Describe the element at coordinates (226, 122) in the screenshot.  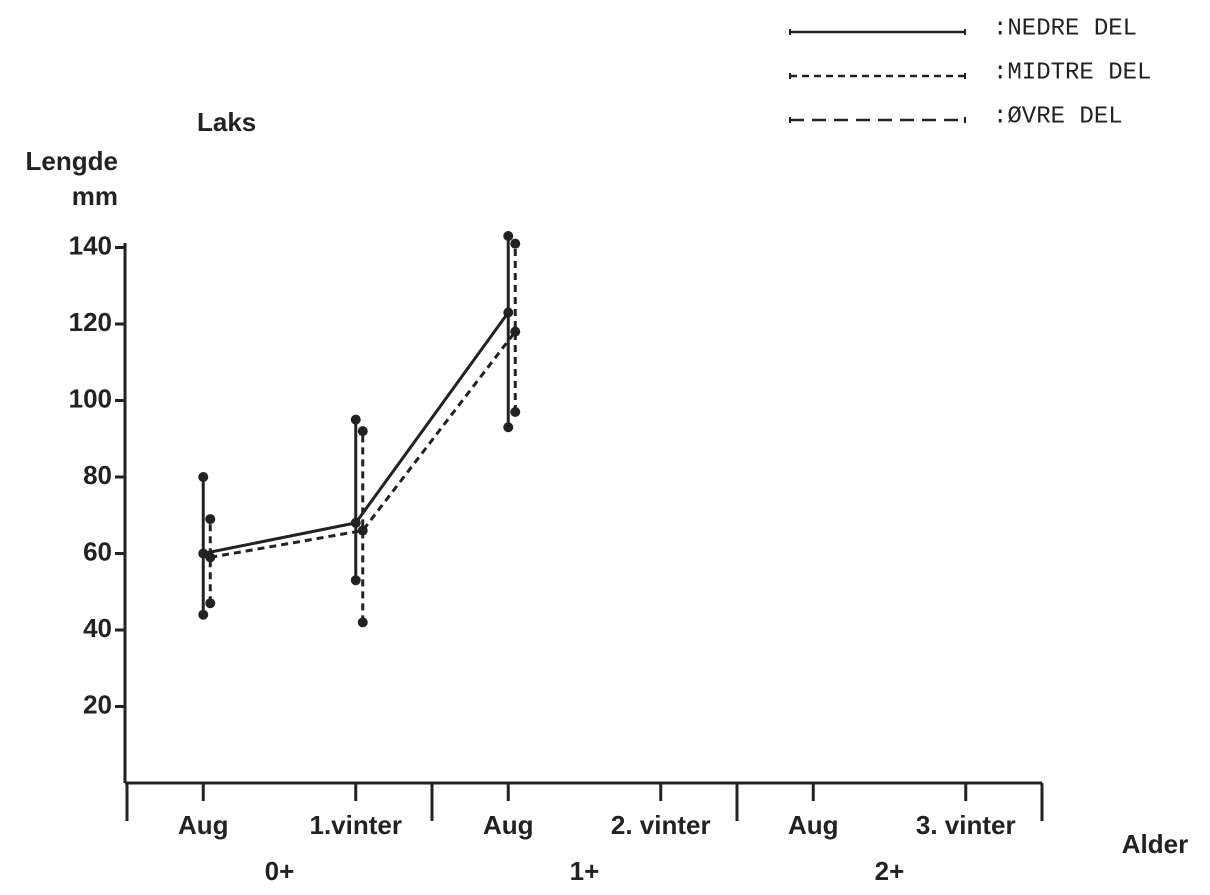
I see `chart-title: Laks` at that location.